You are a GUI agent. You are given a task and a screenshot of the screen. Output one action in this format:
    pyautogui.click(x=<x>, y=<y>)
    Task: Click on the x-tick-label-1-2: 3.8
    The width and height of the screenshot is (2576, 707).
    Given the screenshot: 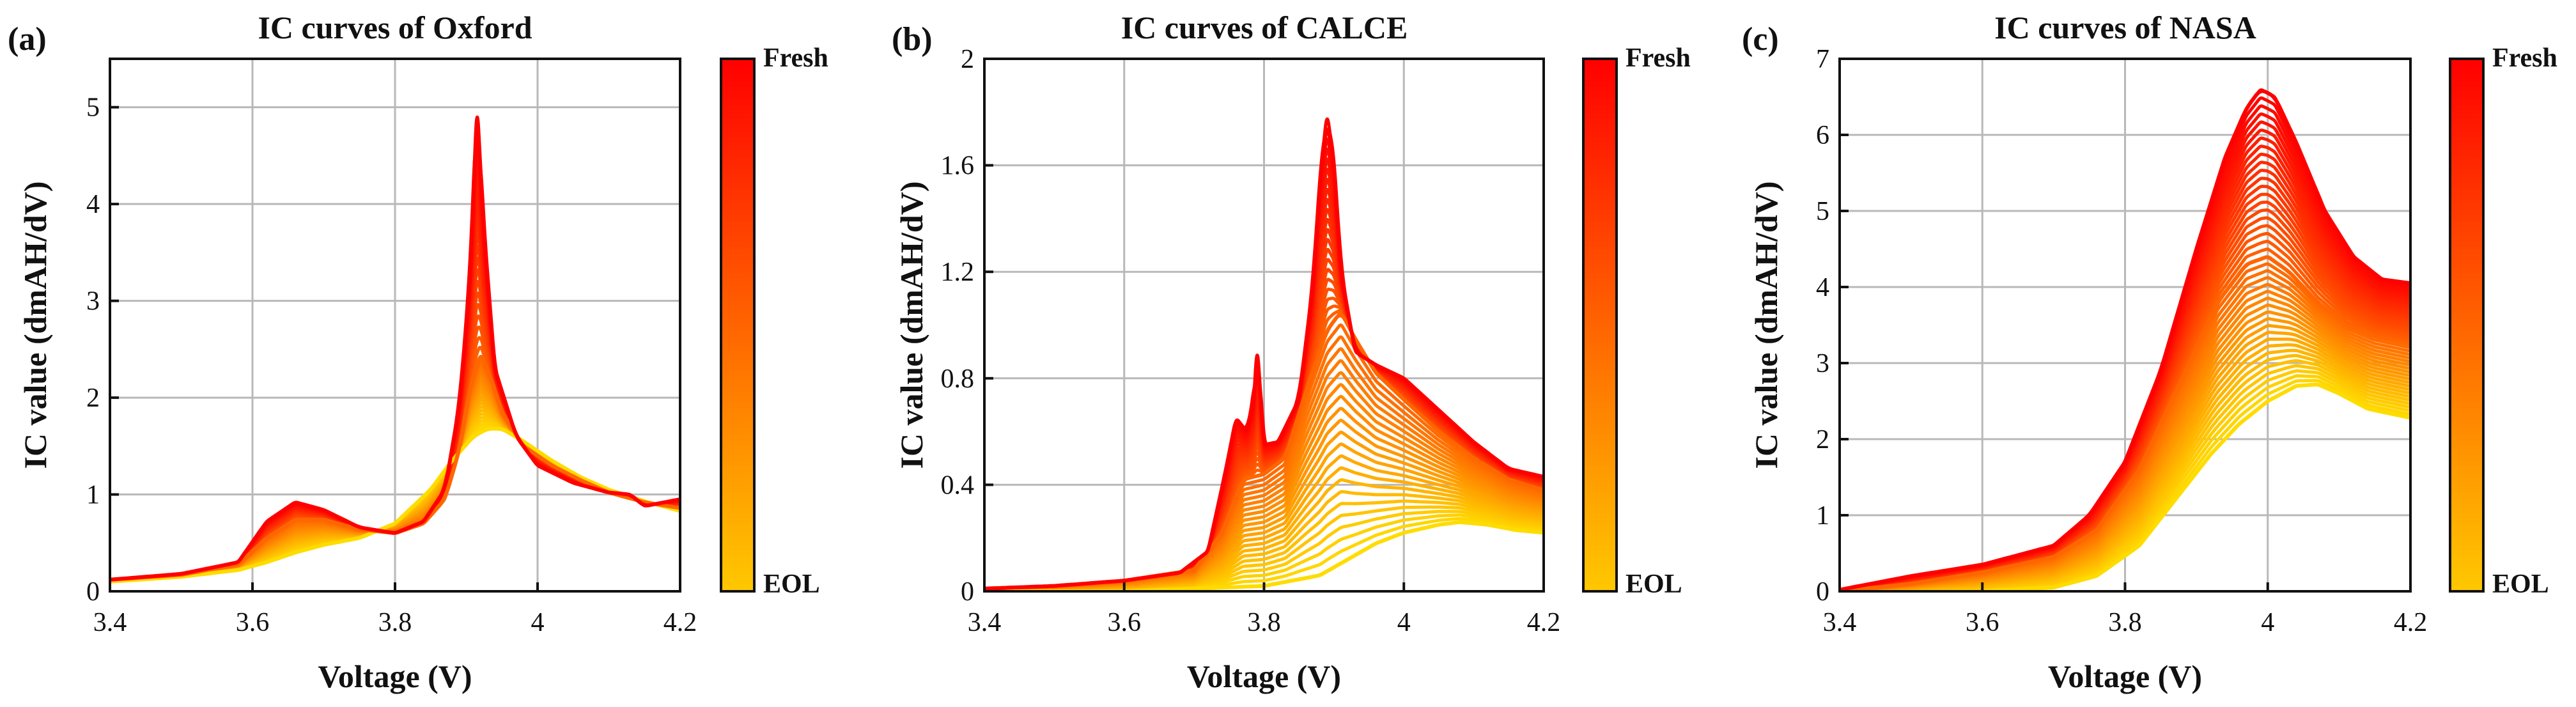 What is the action you would take?
    pyautogui.click(x=1264, y=622)
    